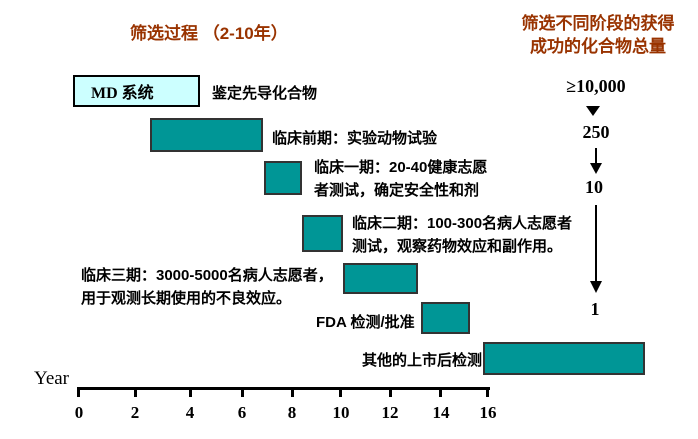 This screenshot has height=439, width=698. What do you see at coordinates (122, 93) in the screenshot?
I see `md-system-label: MD 系统` at bounding box center [122, 93].